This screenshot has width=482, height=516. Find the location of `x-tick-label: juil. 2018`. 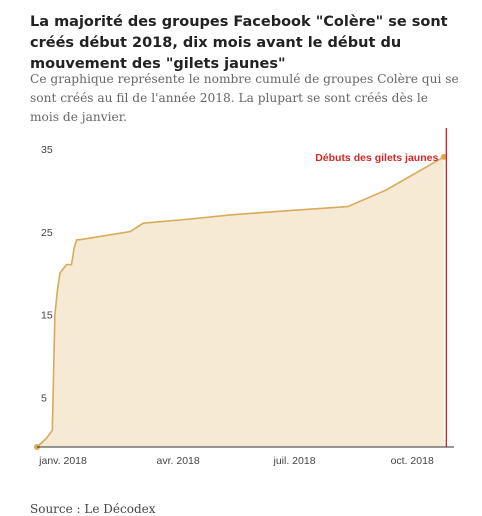

x-tick-label: juil. 2018 is located at coordinates (294, 461).